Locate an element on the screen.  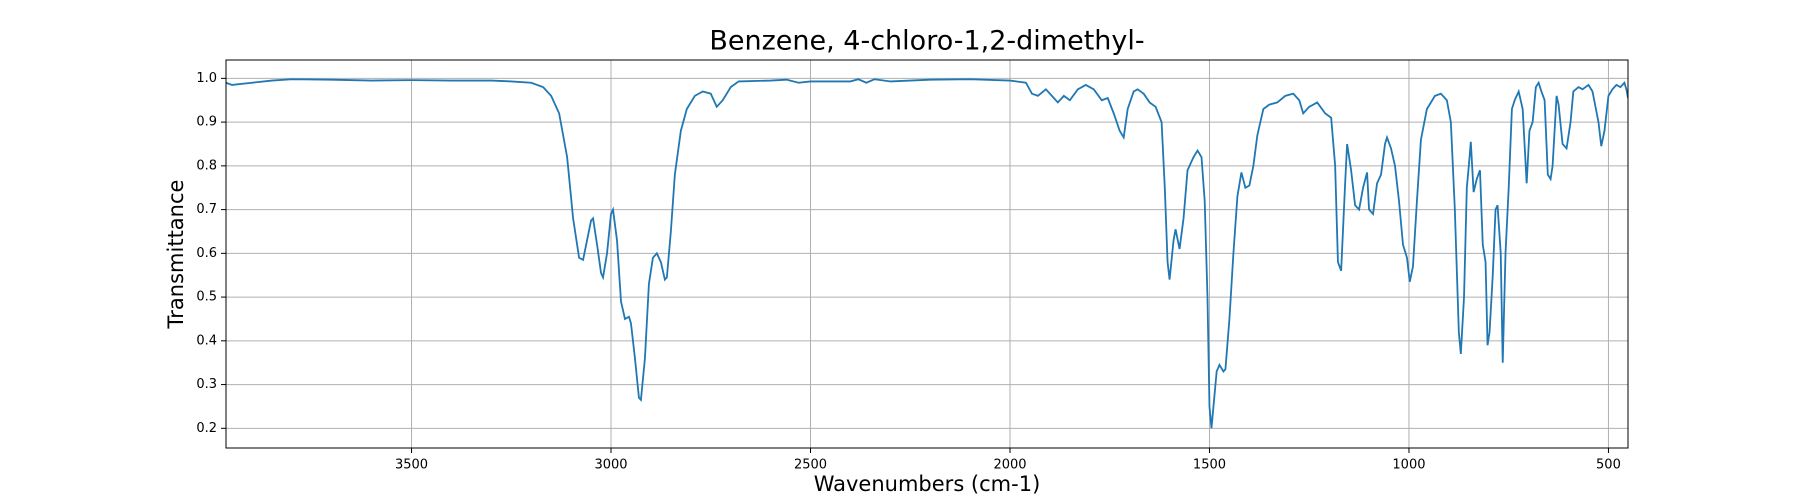
x-tick-label: 3500 is located at coordinates (411, 465).